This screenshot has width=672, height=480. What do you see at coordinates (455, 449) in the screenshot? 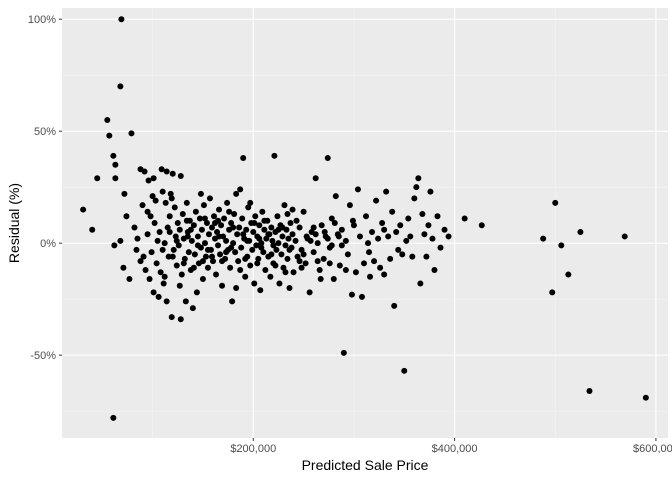
I see `x-tick-label: $400,000` at bounding box center [455, 449].